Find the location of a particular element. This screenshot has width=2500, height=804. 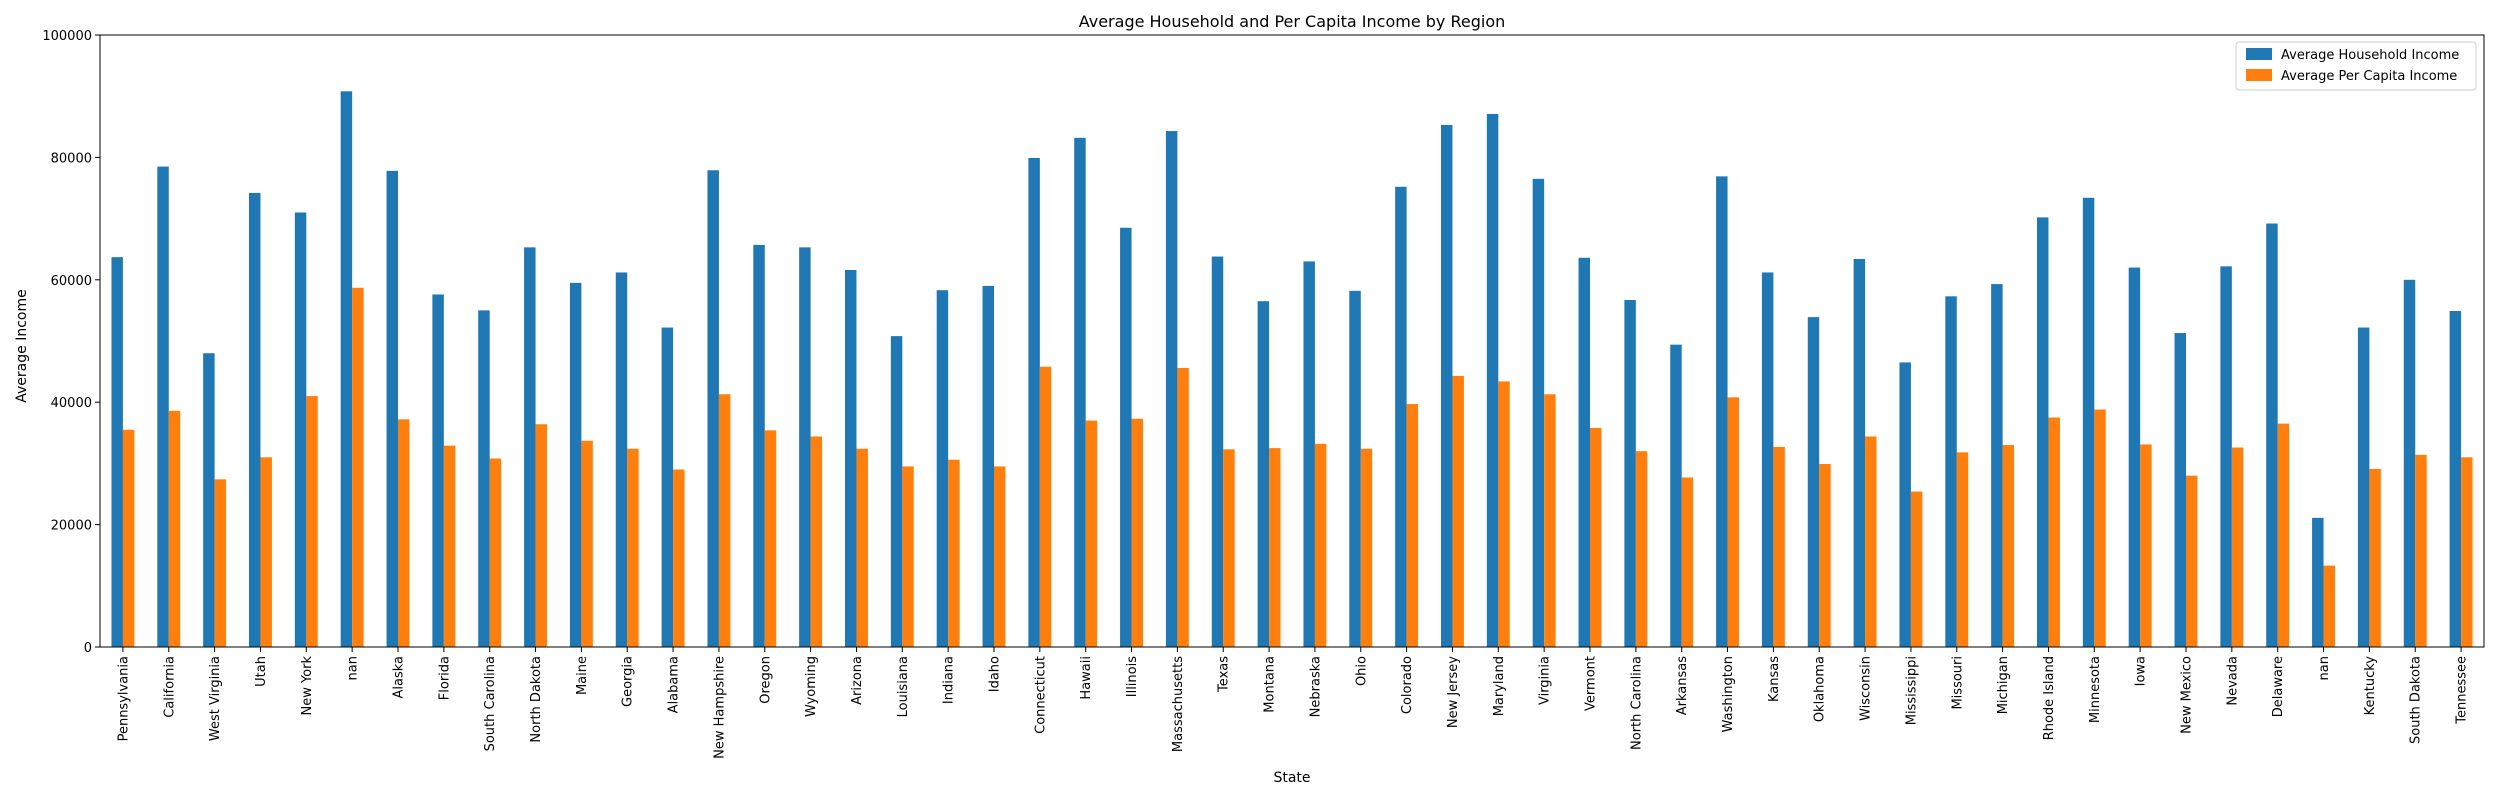

legend-box is located at coordinates (2356, 66).